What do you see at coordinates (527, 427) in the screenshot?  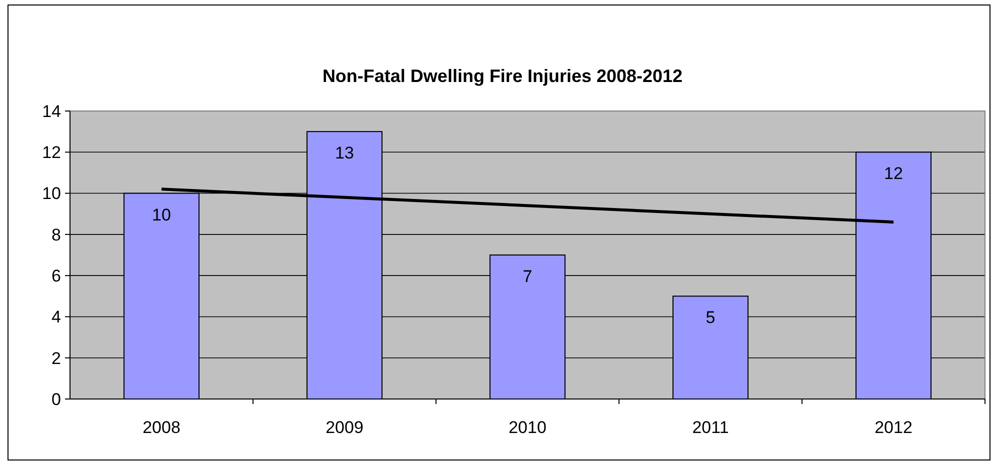 I see `x-tick-label: 2010` at bounding box center [527, 427].